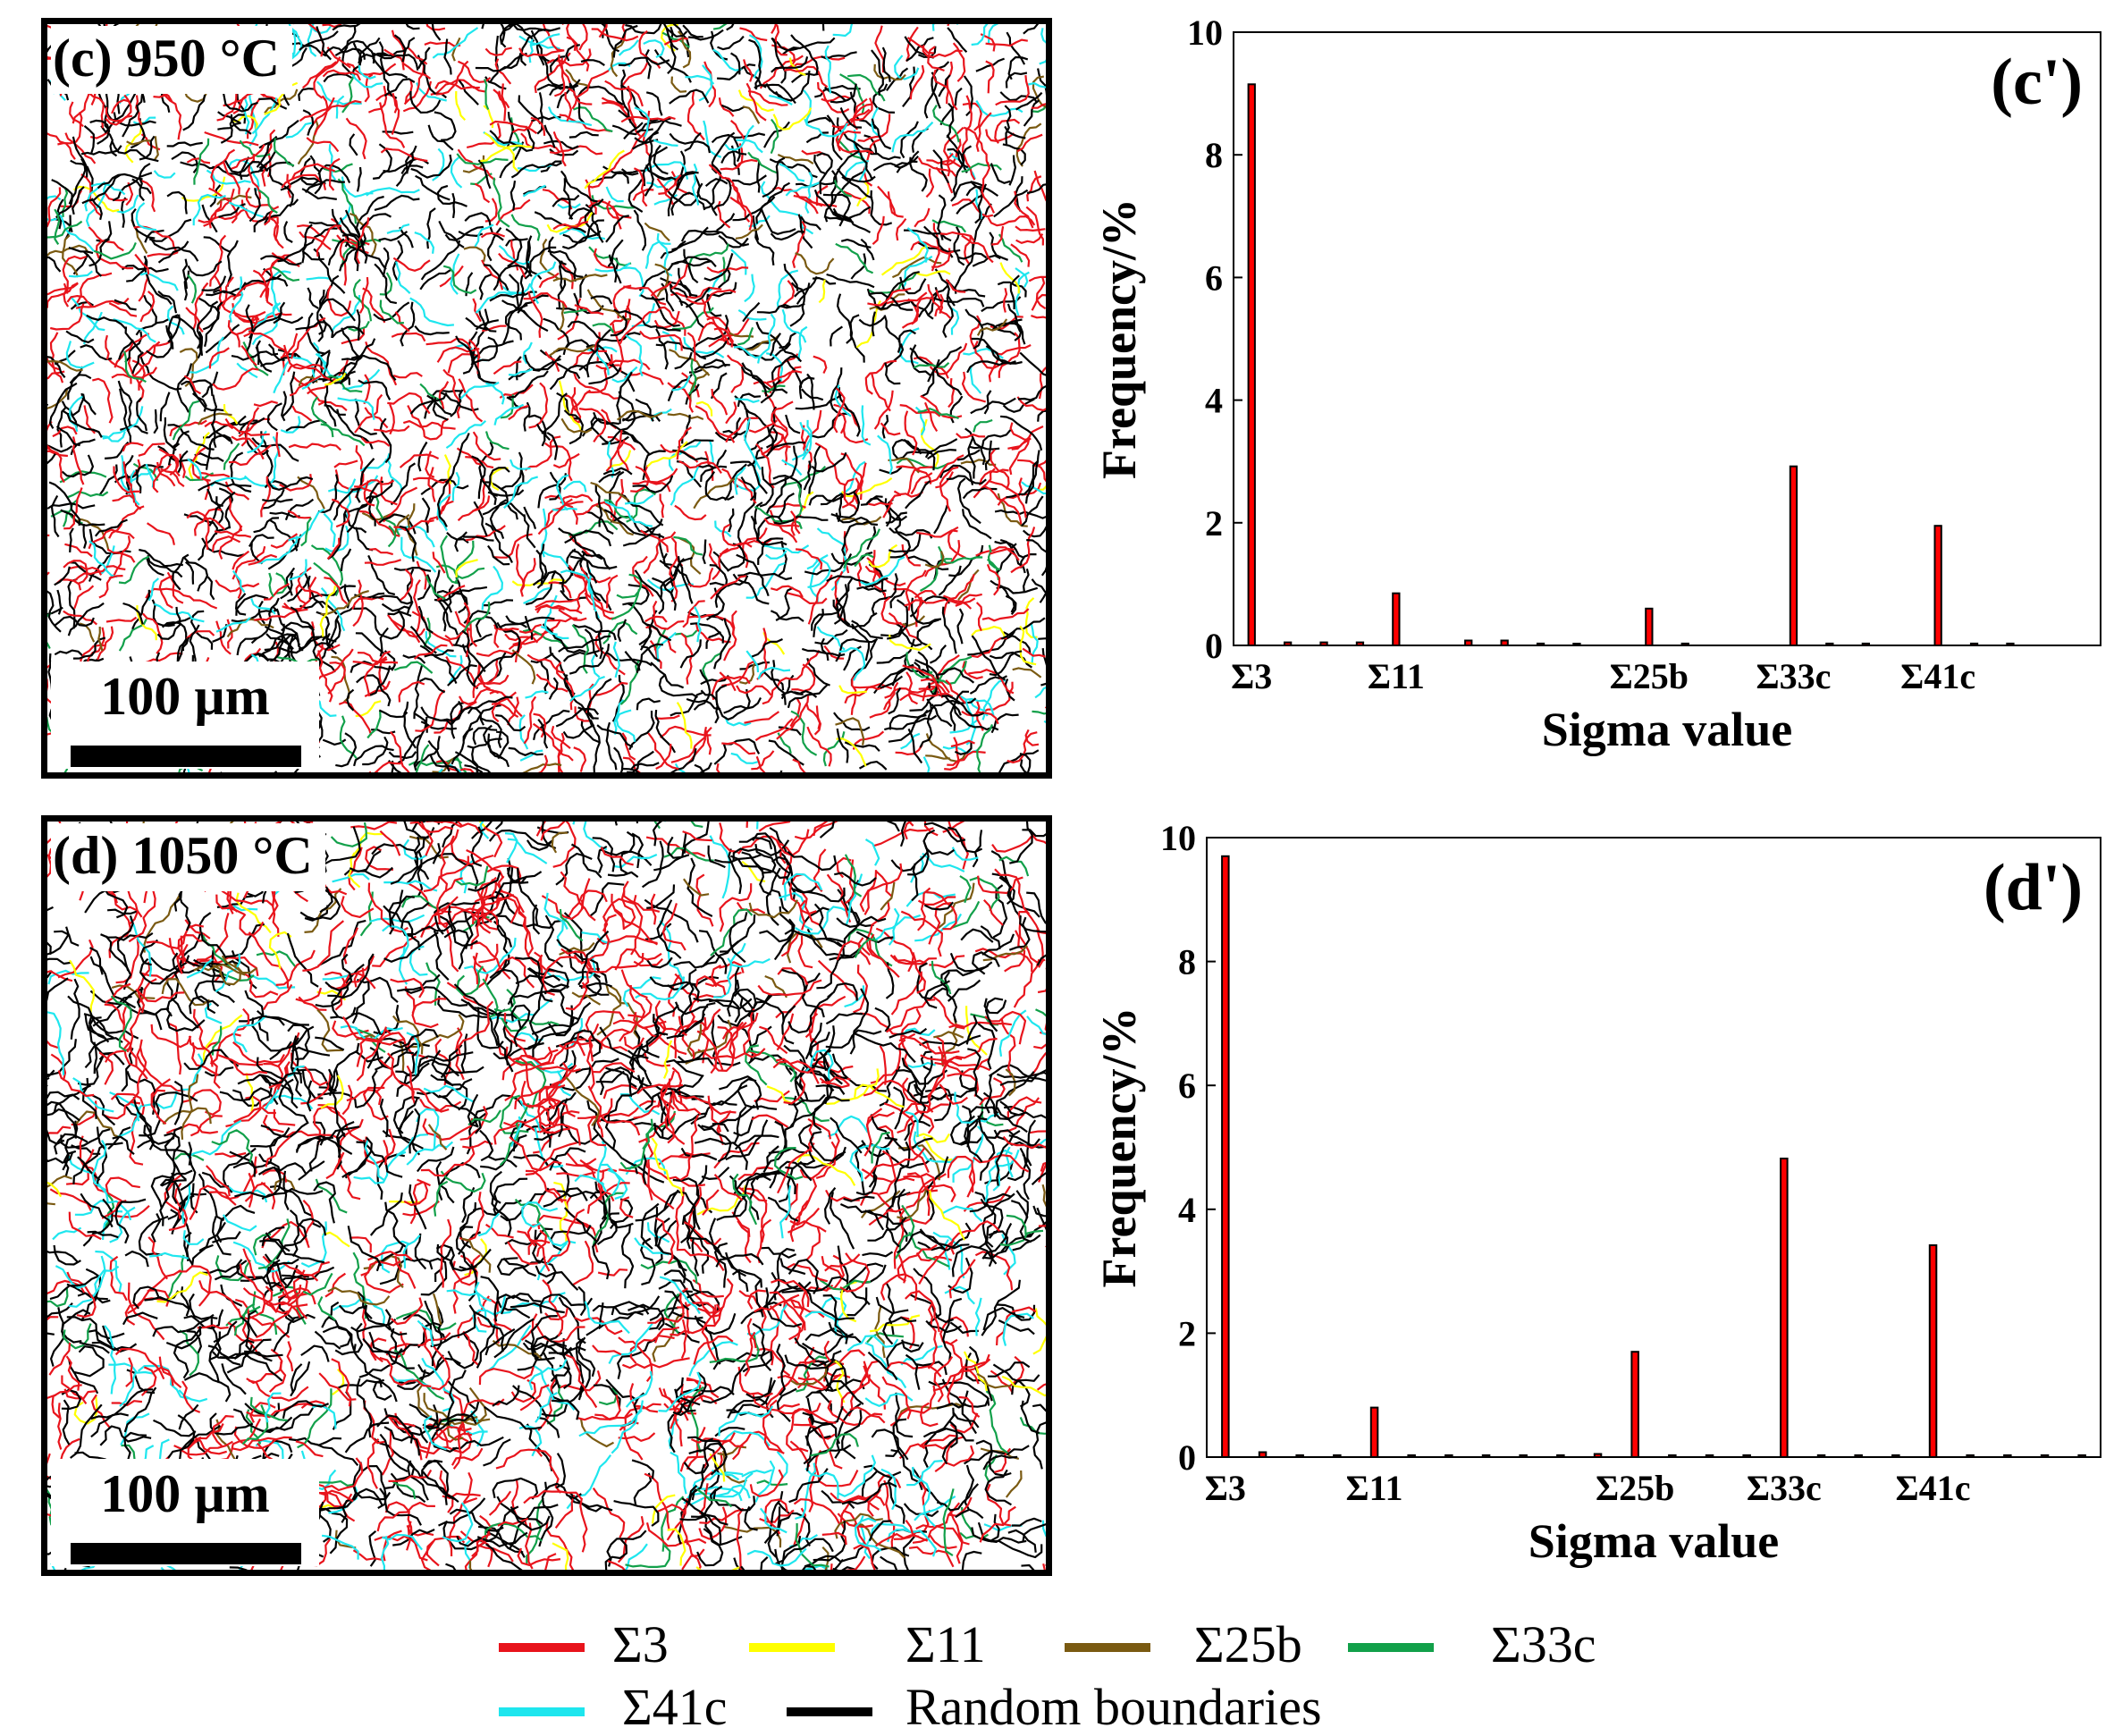  Describe the element at coordinates (171, 60) in the screenshot. I see `panel-label-c: (c) 950 °C` at that location.